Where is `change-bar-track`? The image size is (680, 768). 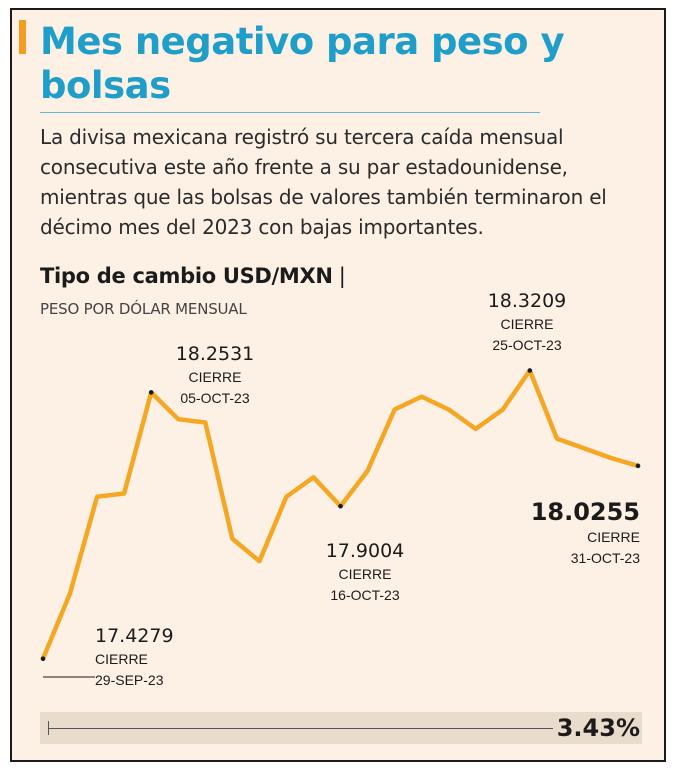 change-bar-track is located at coordinates (300, 728).